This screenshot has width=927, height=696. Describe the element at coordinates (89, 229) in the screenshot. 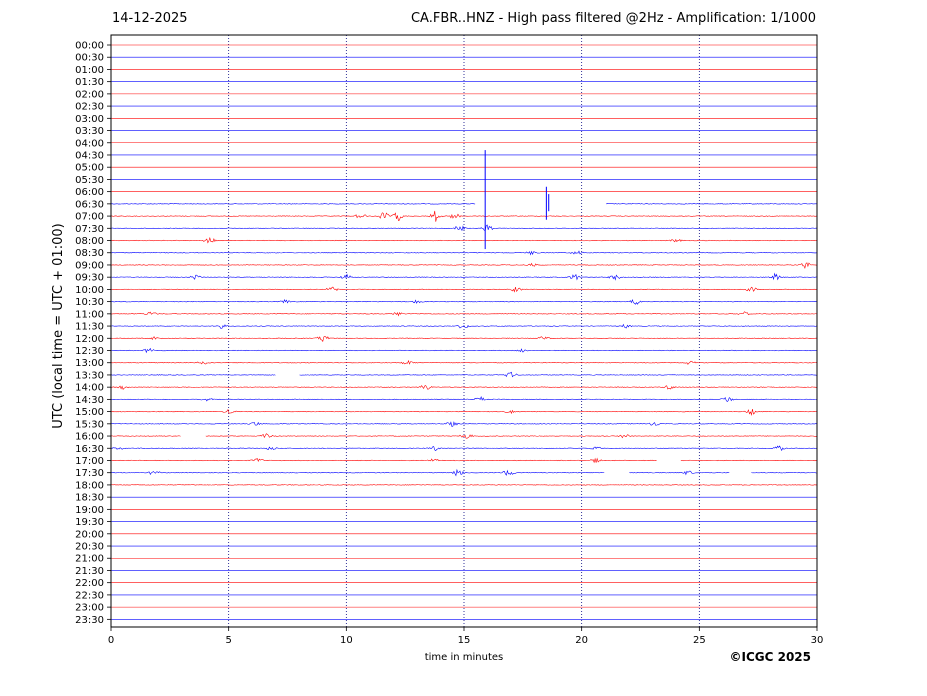

I see `y-tick-label: 07:30` at that location.